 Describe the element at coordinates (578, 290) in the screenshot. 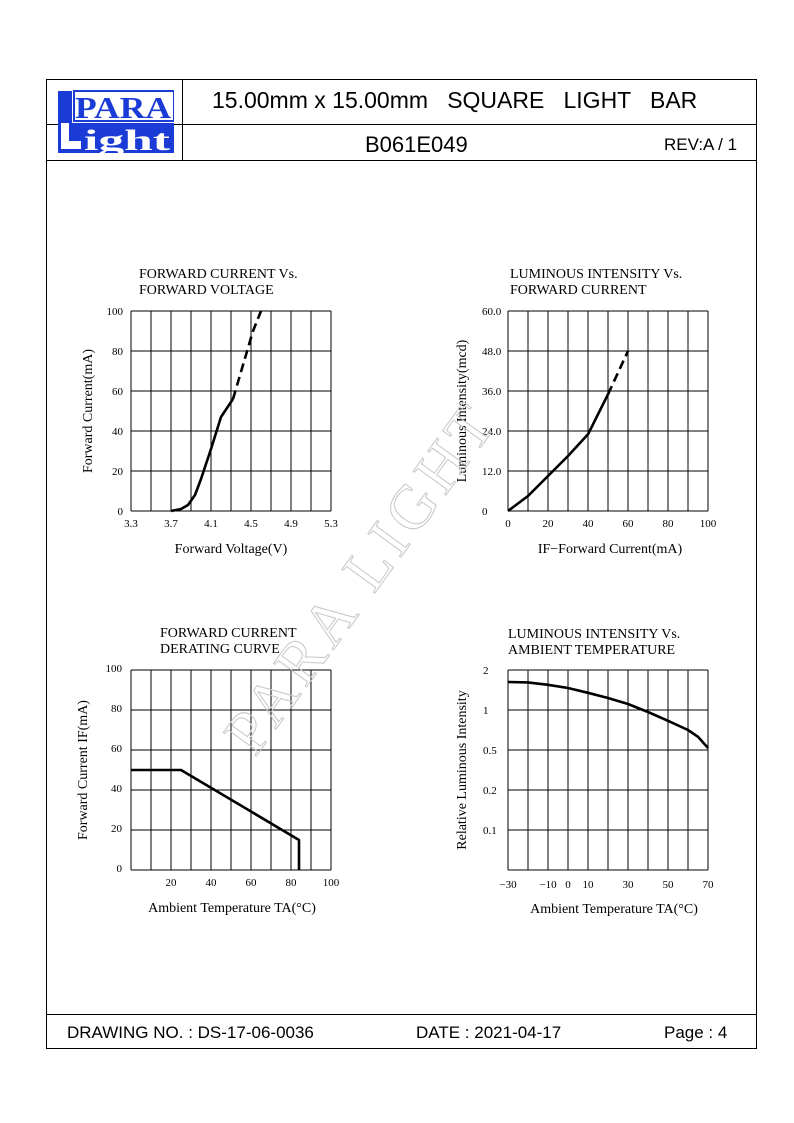

I see `chart2-title-line2: FORWARD CURRENT` at that location.